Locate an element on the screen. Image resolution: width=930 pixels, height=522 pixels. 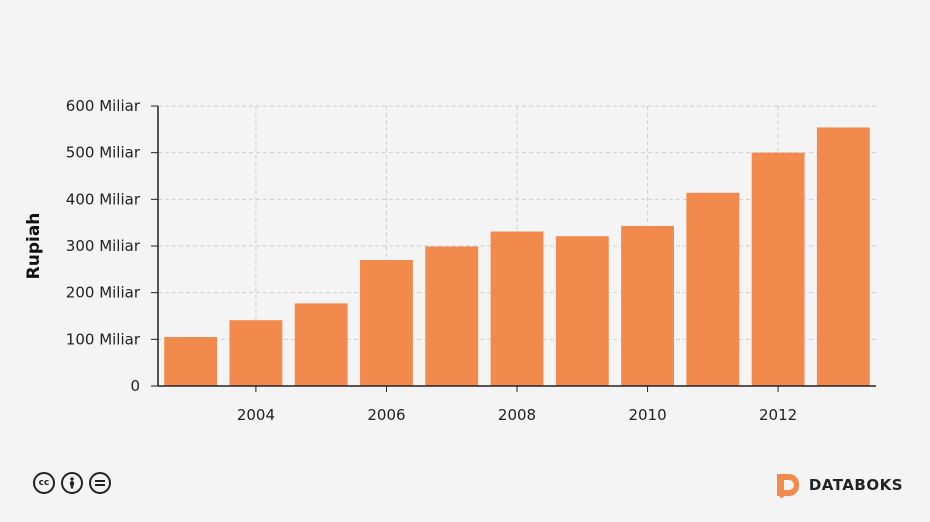
y-axis-title: Rupiah is located at coordinates (34, 246).